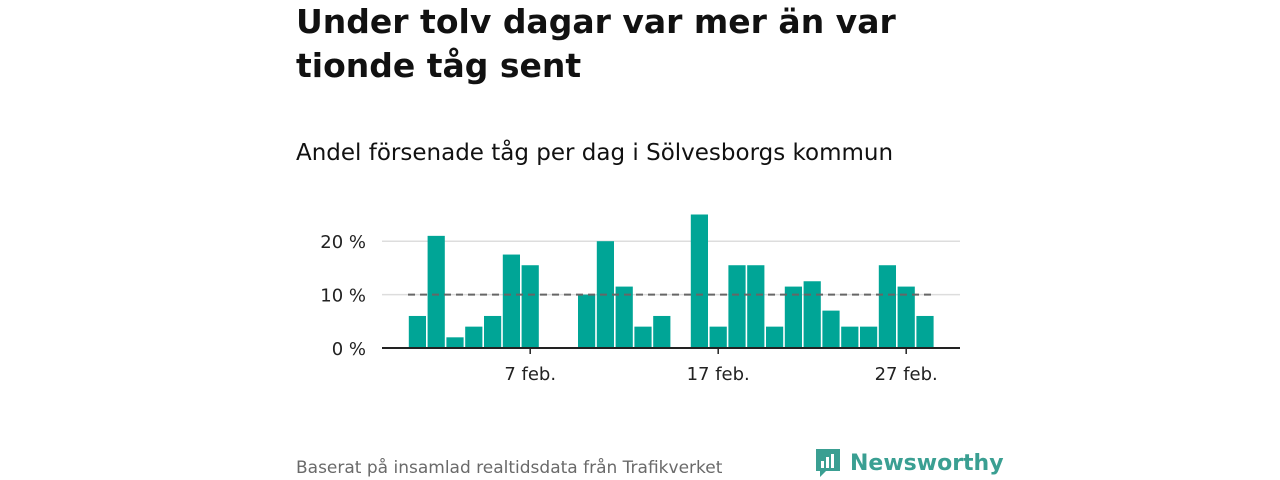 This screenshot has height=480, width=1280. What do you see at coordinates (530, 374) in the screenshot?
I see `x-tick-label: 7 feb.` at bounding box center [530, 374].